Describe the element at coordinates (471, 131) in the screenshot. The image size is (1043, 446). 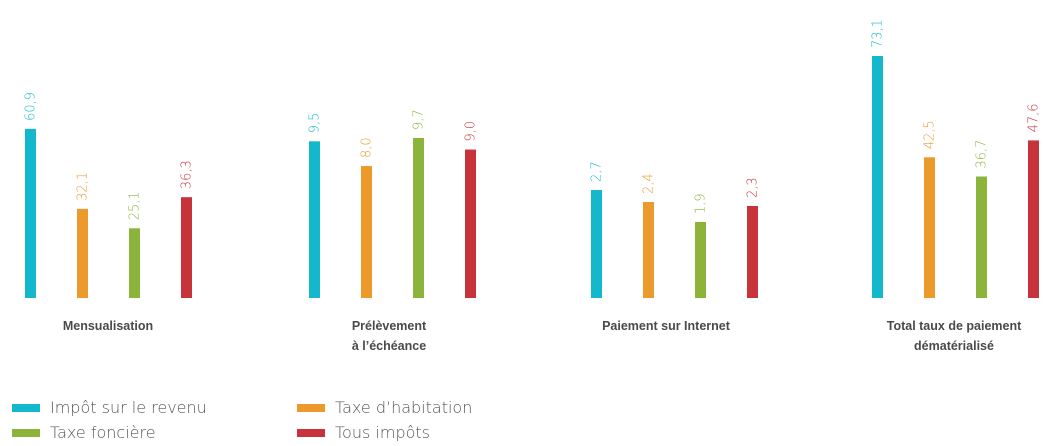
I see `data-label: 9,0` at that location.